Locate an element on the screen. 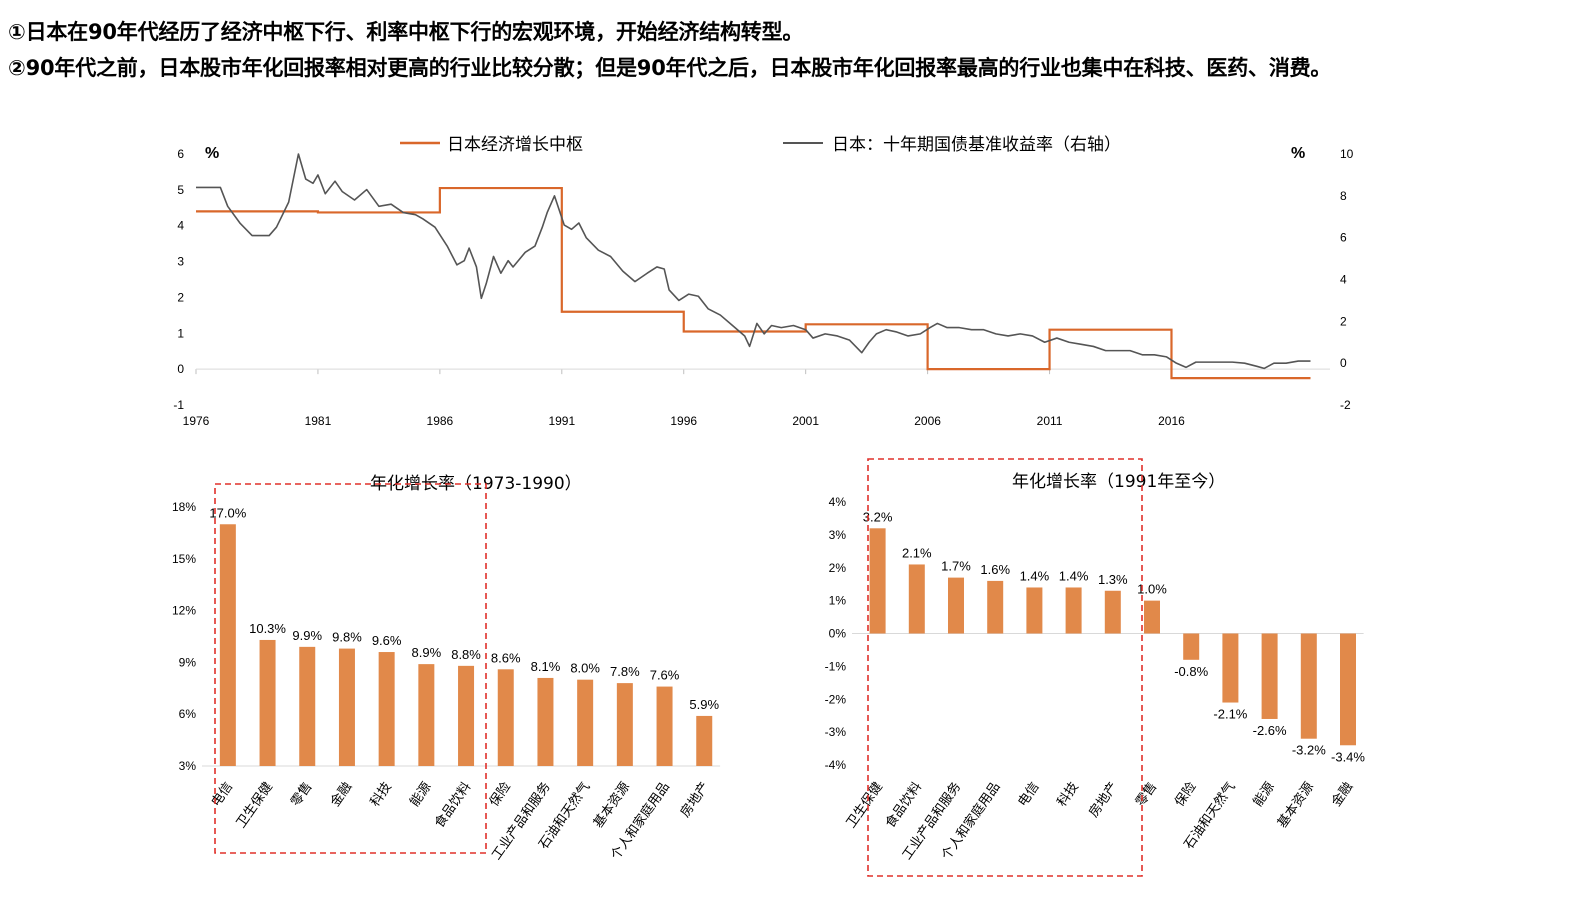 Image resolution: width=1578 pixels, height=902 pixels. x-tick-label: 2011 is located at coordinates (1050, 421).